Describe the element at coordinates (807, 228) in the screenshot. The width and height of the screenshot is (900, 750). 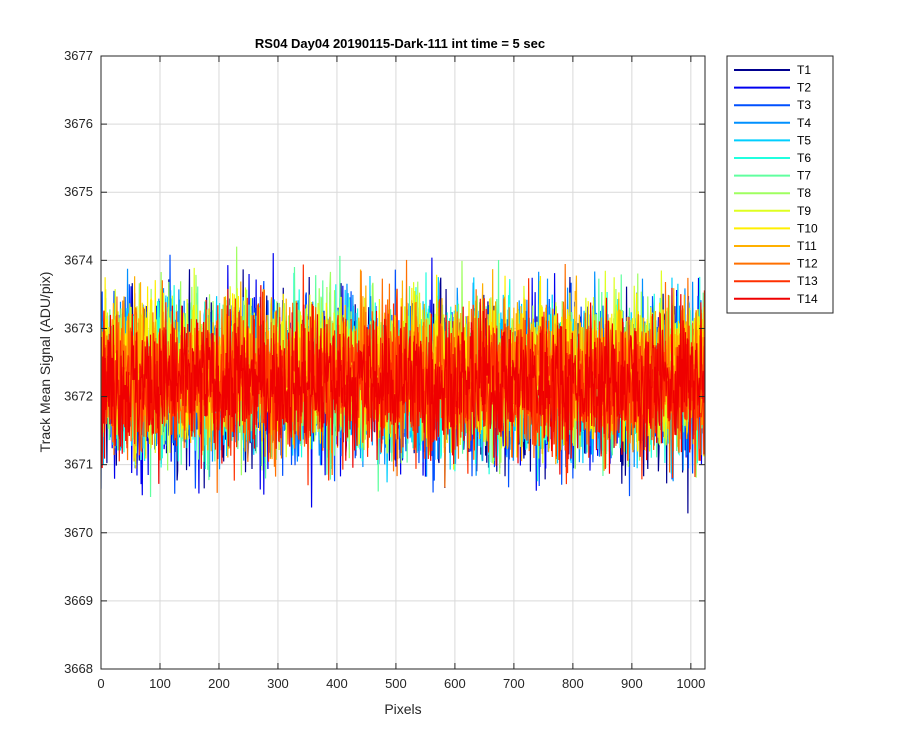
I see `legend-label-T10: T10` at that location.